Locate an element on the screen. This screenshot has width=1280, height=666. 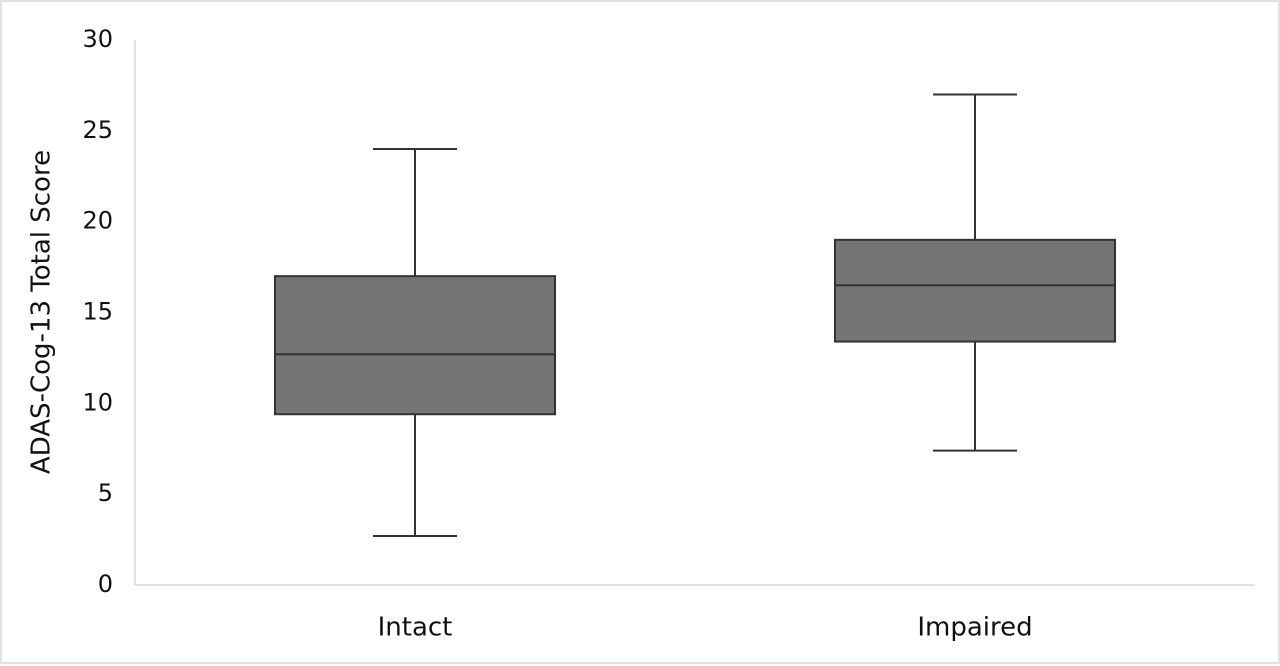
y-tick-label: 10 is located at coordinates (97, 402).